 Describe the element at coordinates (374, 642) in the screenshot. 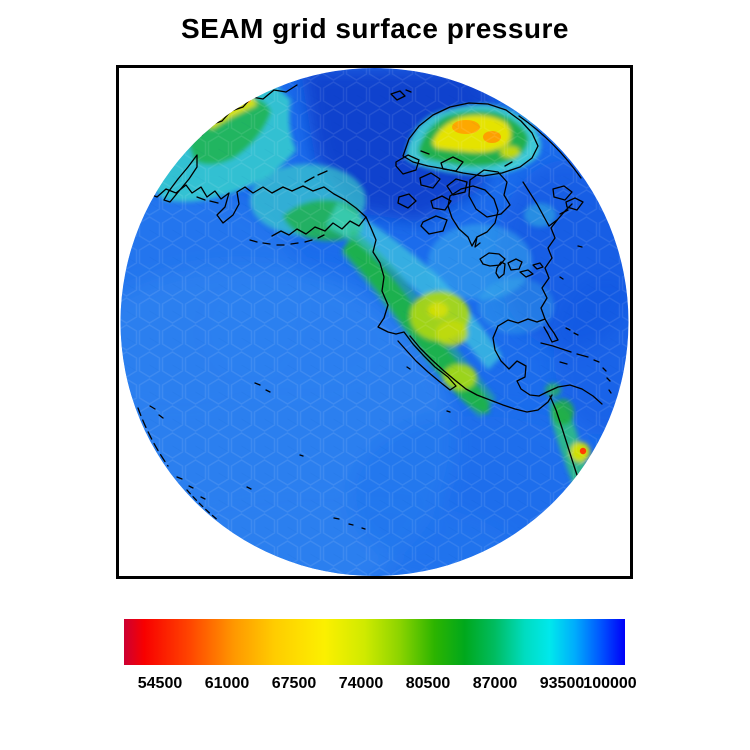

I see `colorbar-gradient` at that location.